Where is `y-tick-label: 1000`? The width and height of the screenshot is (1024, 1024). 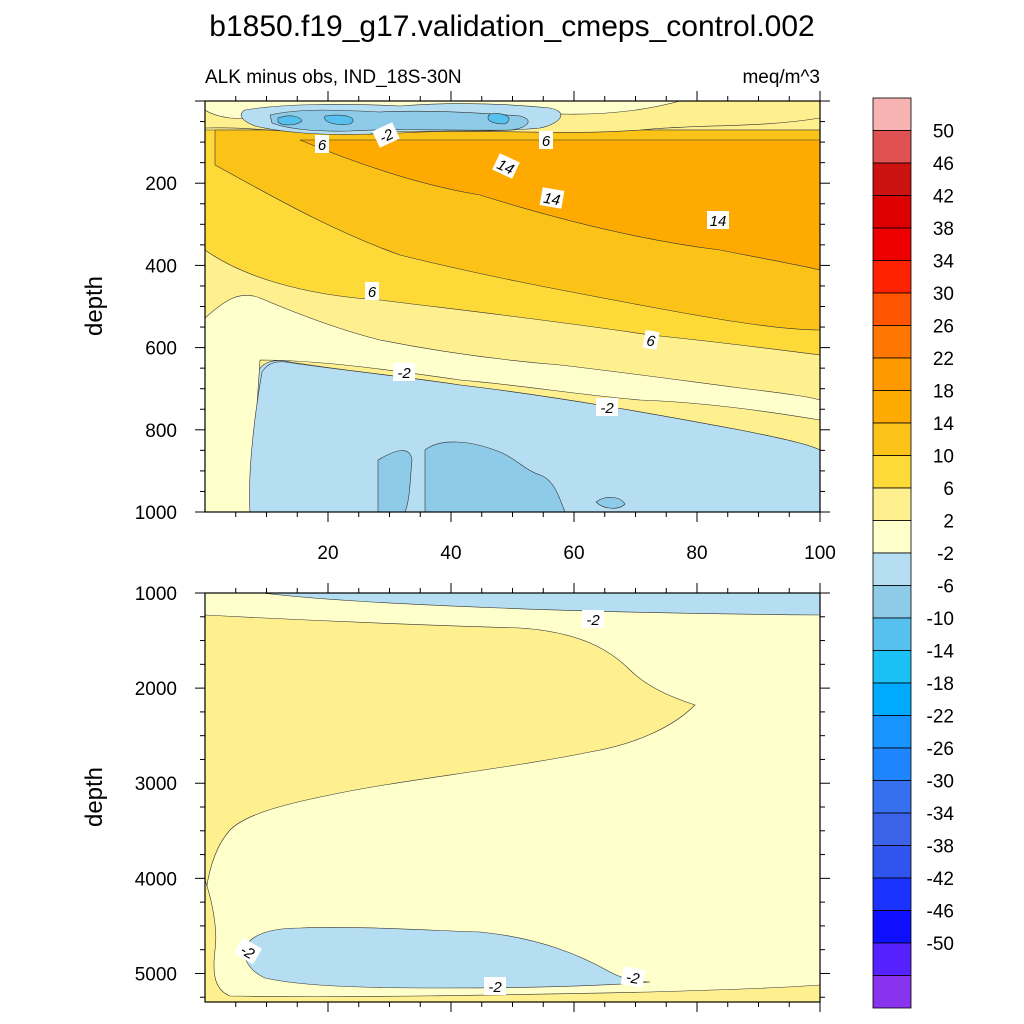 y-tick-label: 1000 is located at coordinates (156, 513).